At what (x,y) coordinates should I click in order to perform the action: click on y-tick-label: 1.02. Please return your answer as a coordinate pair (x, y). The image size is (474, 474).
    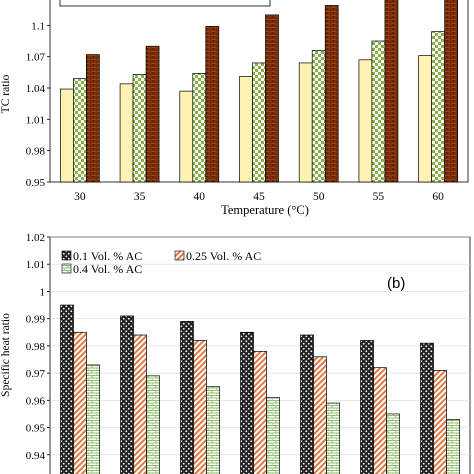
    Looking at the image, I should click on (35, 238).